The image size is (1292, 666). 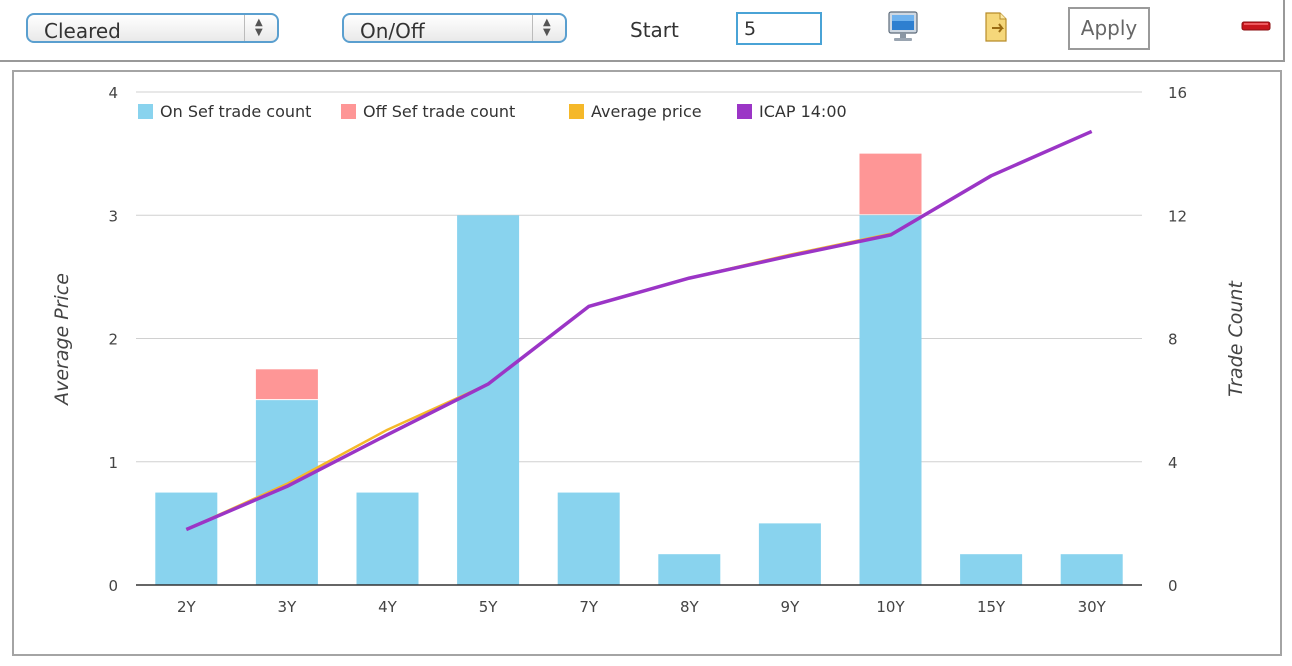 I want to click on onoff-select: On/Off ▲ ▼, so click(x=454, y=28).